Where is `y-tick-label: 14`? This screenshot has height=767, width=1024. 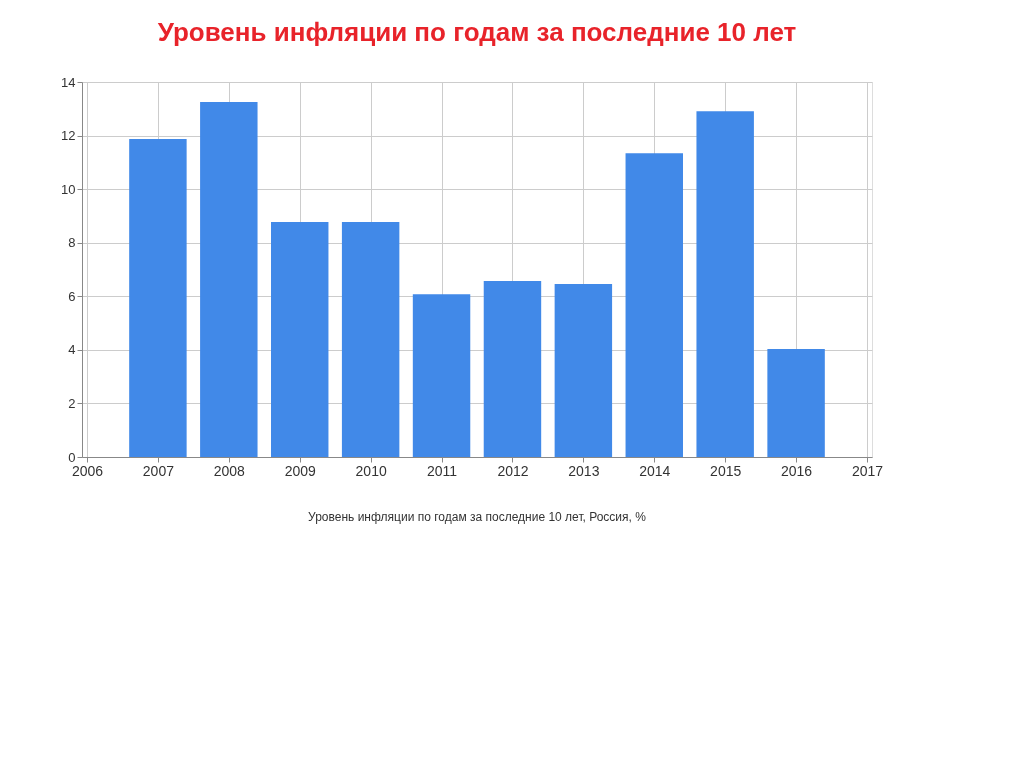
y-tick-label: 14 is located at coordinates (68, 82).